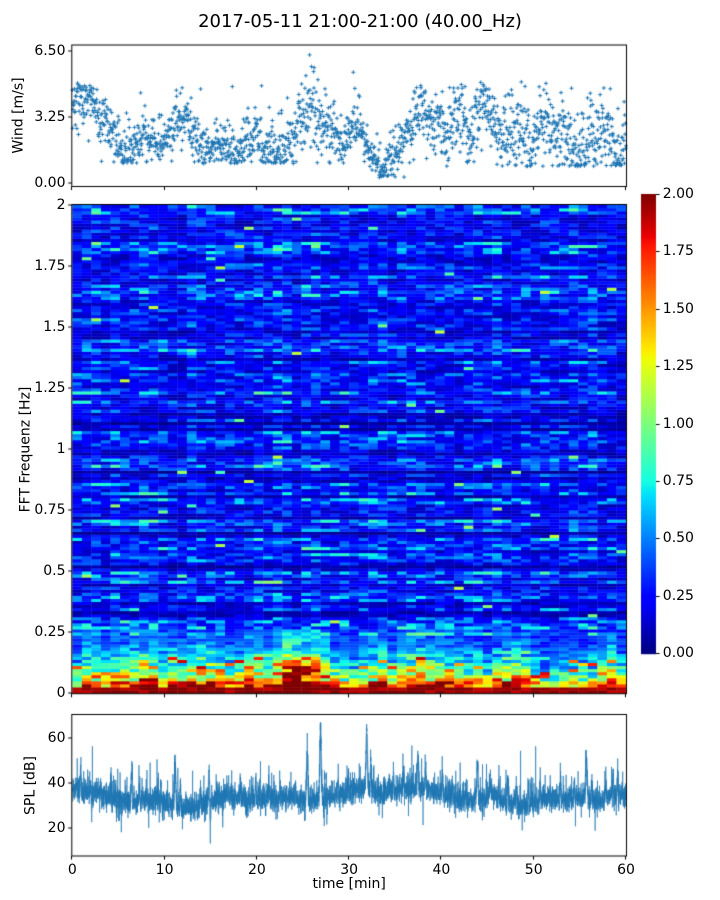 Image resolution: width=720 pixels, height=900 pixels. Describe the element at coordinates (349, 884) in the screenshot. I see `time-axis-xlabel: time [min]` at that location.